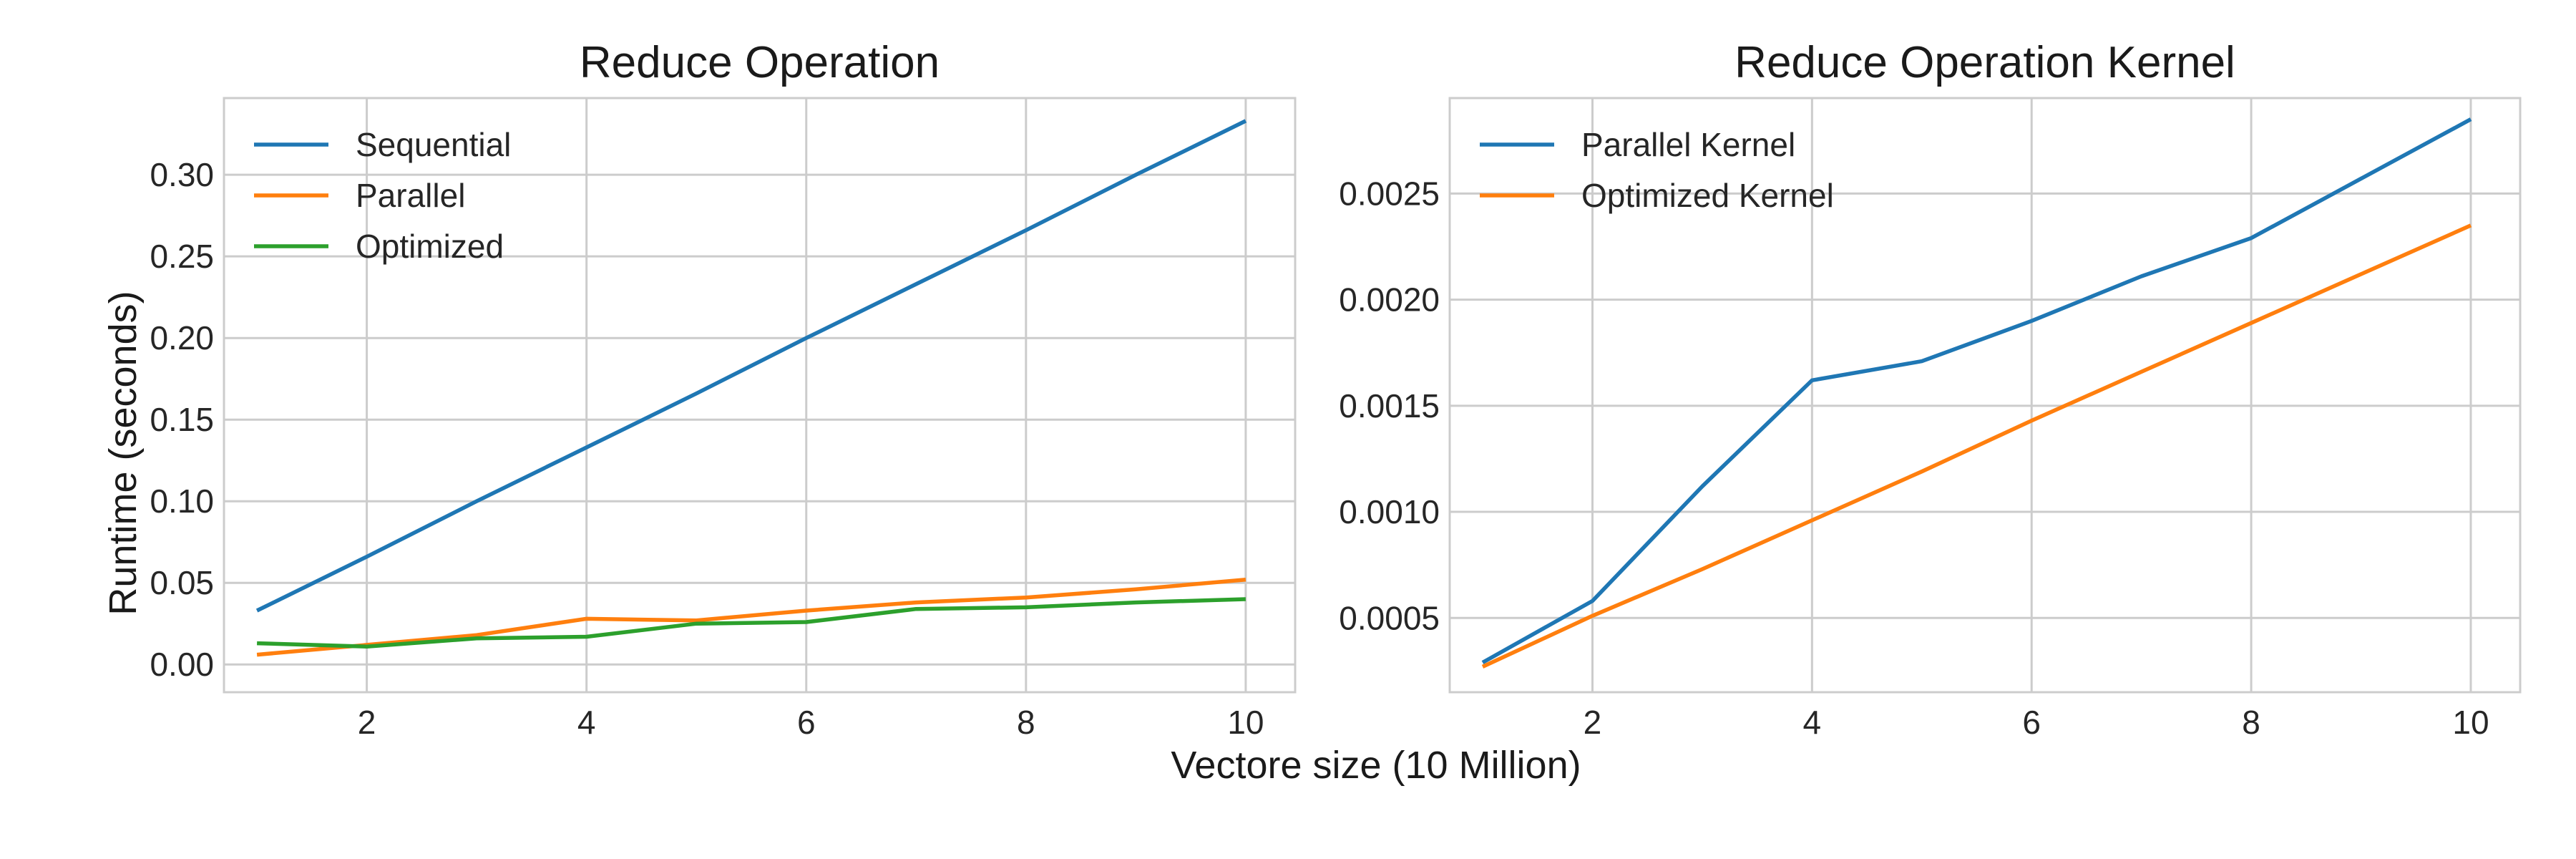 This screenshot has width=2576, height=859. What do you see at coordinates (806, 722) in the screenshot?
I see `left-x-tick-label: 6` at bounding box center [806, 722].